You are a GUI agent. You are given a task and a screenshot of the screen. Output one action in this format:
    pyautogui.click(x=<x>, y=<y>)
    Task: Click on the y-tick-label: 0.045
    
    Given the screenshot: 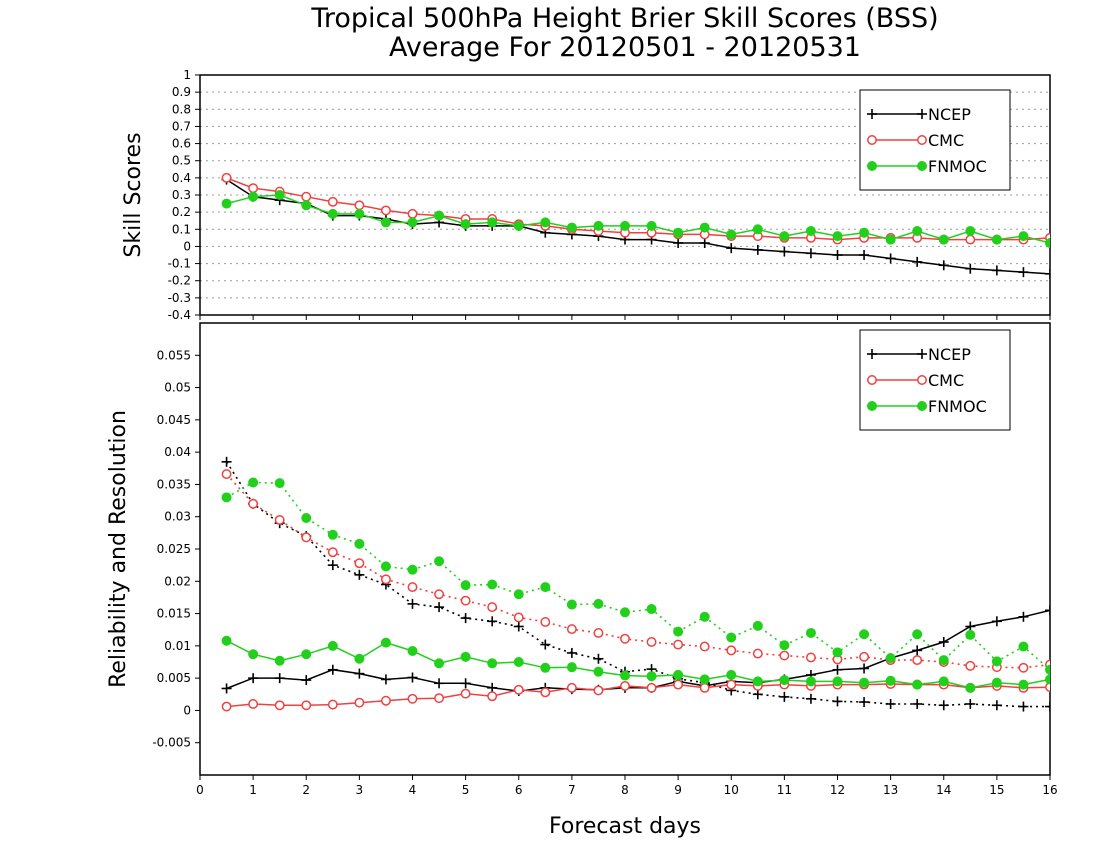 What is the action you would take?
    pyautogui.click(x=174, y=420)
    